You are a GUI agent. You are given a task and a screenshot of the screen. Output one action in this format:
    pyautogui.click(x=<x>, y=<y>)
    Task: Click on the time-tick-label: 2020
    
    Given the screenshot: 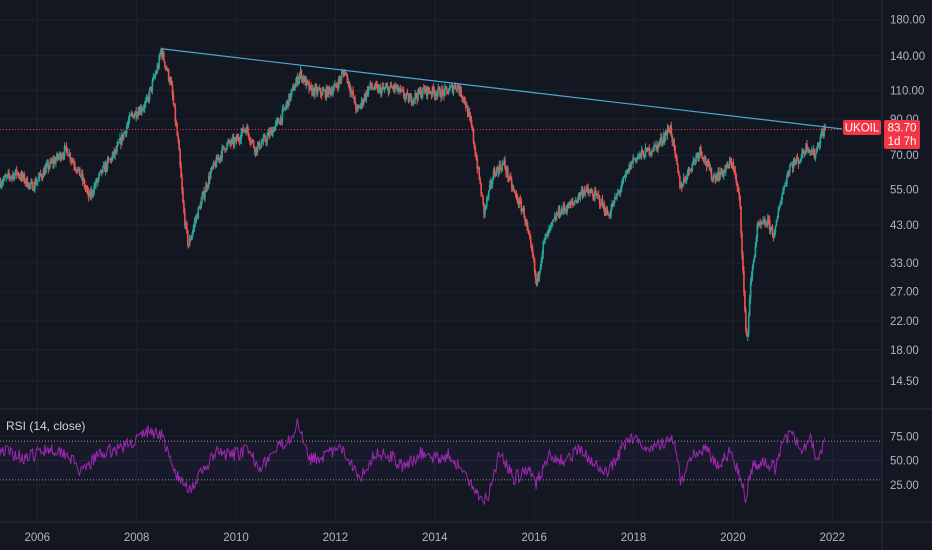 What is the action you would take?
    pyautogui.click(x=733, y=538)
    